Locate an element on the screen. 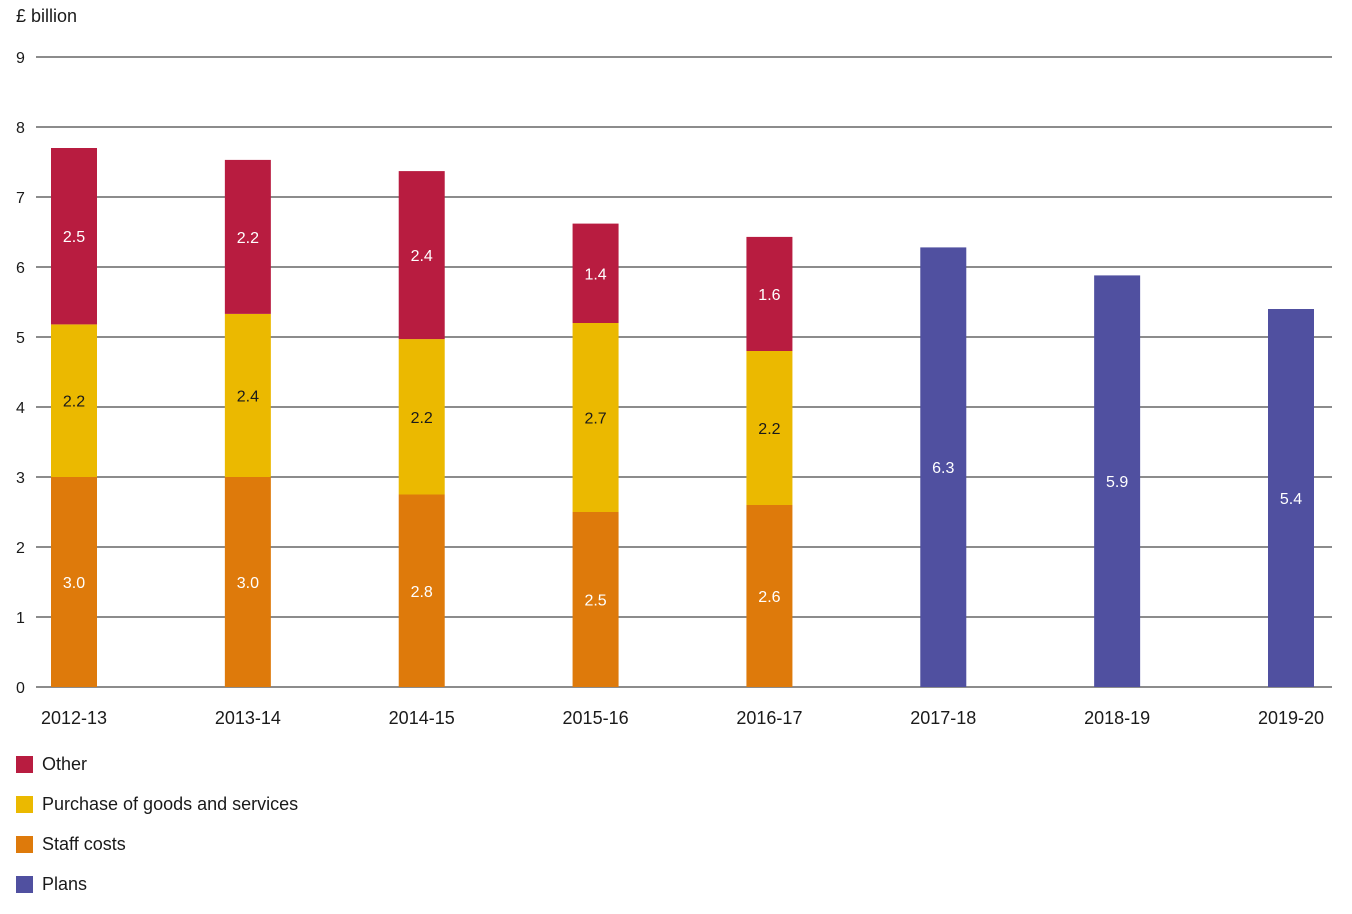 The width and height of the screenshot is (1352, 914). y-tick-label: 4 is located at coordinates (20, 408).